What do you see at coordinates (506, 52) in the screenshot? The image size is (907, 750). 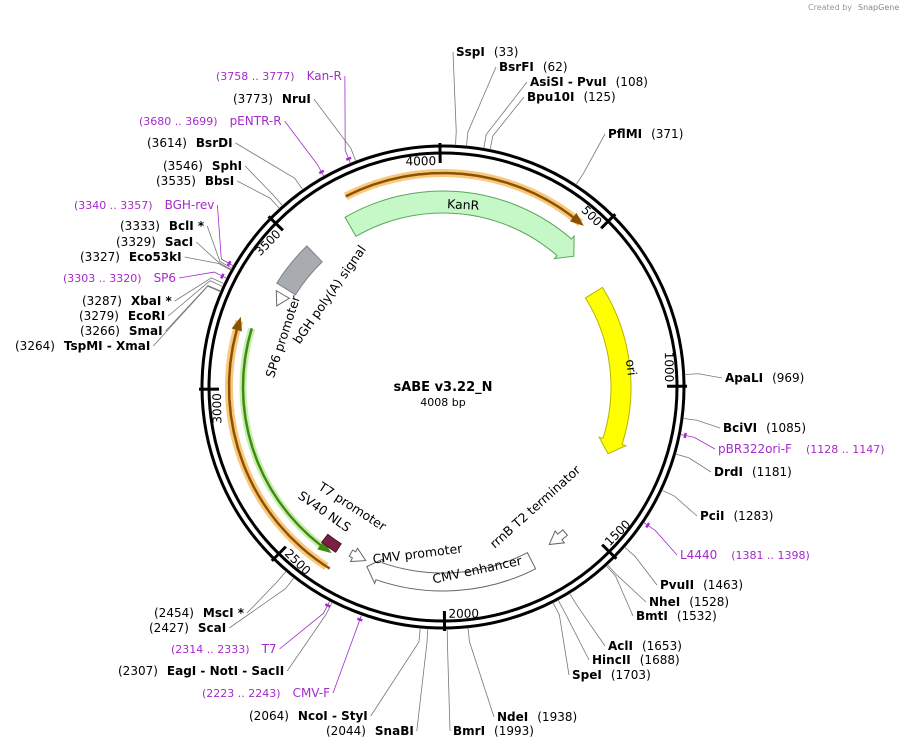 I see `site-position: (33)` at bounding box center [506, 52].